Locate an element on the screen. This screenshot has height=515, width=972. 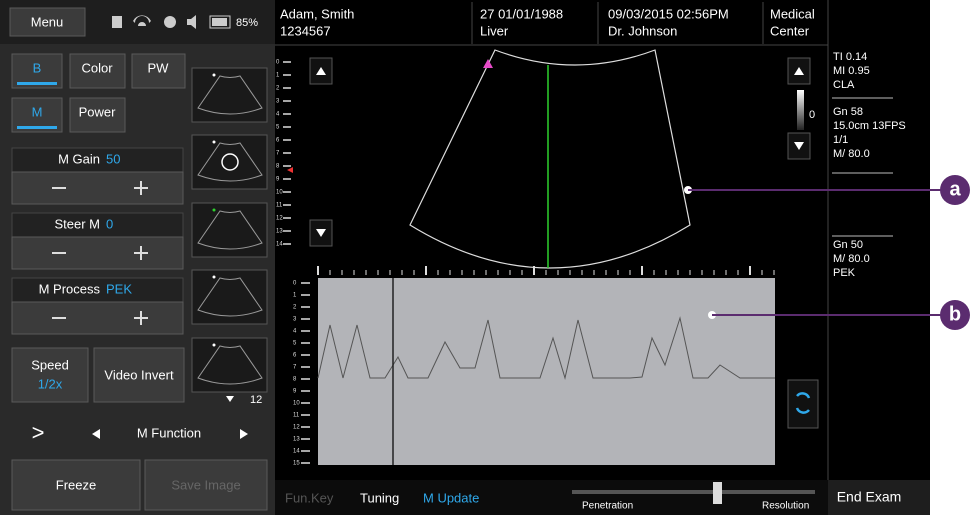
info-text: 15.0cm 13FPS is located at coordinates (869, 126).